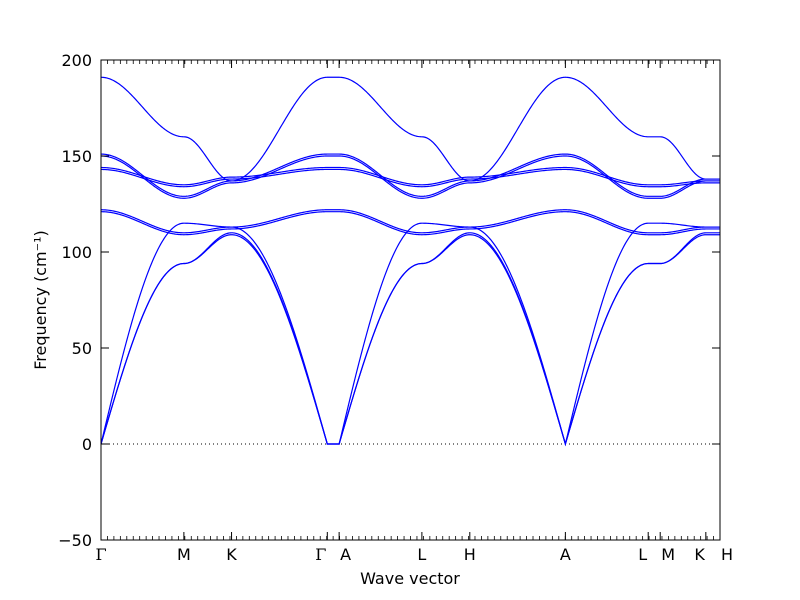 Image resolution: width=800 pixels, height=600 pixels. I want to click on y-tick-label: 150, so click(76, 156).